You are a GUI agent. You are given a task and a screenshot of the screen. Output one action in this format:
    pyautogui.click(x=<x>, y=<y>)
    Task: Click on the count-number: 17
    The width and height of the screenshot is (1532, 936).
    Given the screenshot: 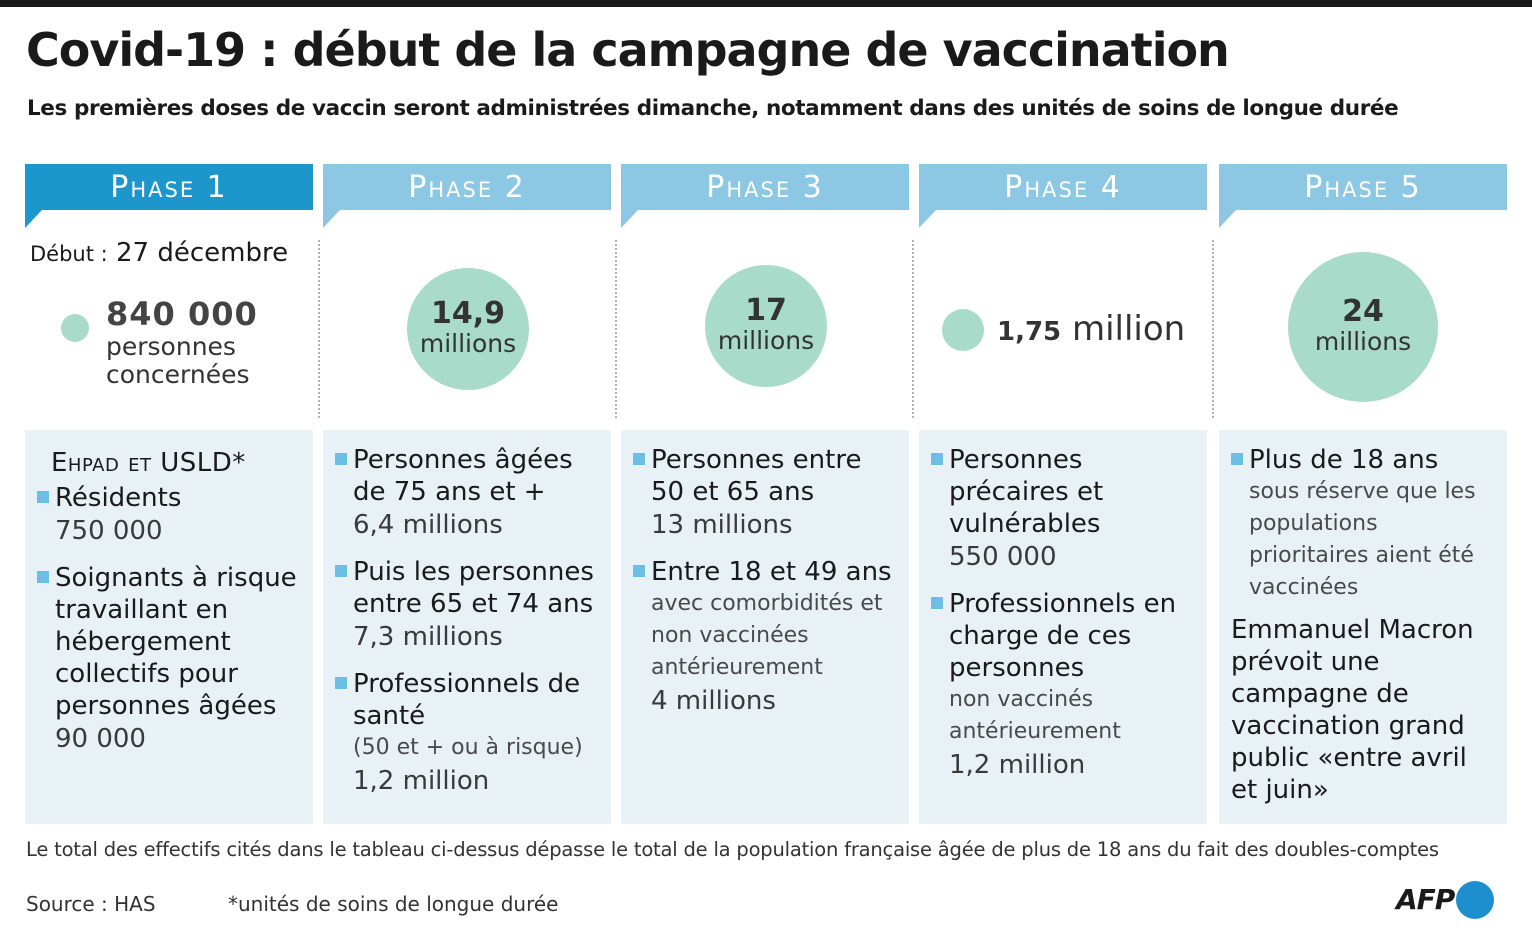 What is the action you would take?
    pyautogui.click(x=766, y=310)
    